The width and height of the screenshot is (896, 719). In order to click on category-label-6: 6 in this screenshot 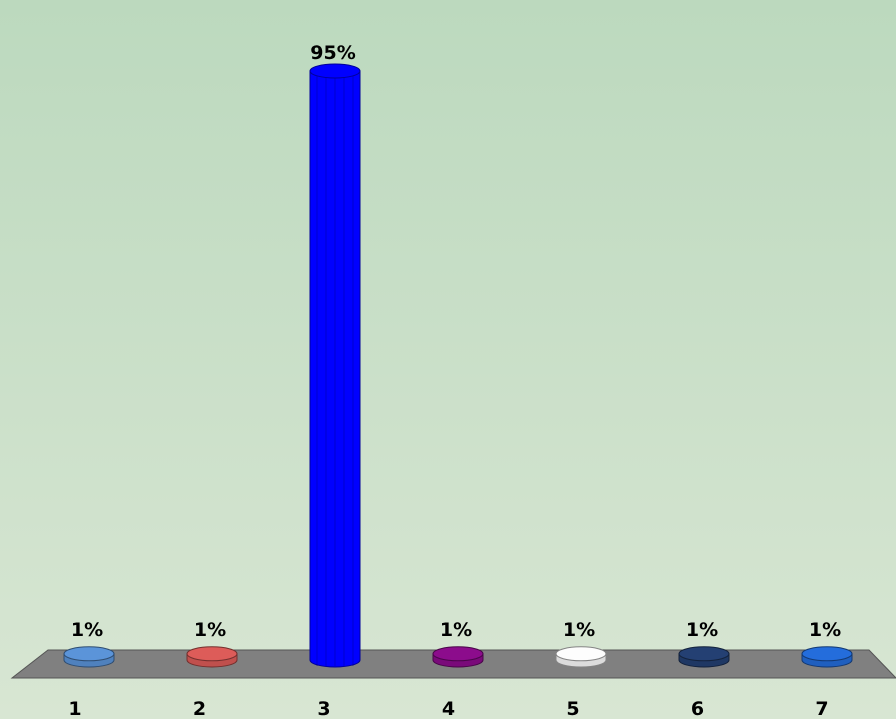, I will do `click(697, 708)`.